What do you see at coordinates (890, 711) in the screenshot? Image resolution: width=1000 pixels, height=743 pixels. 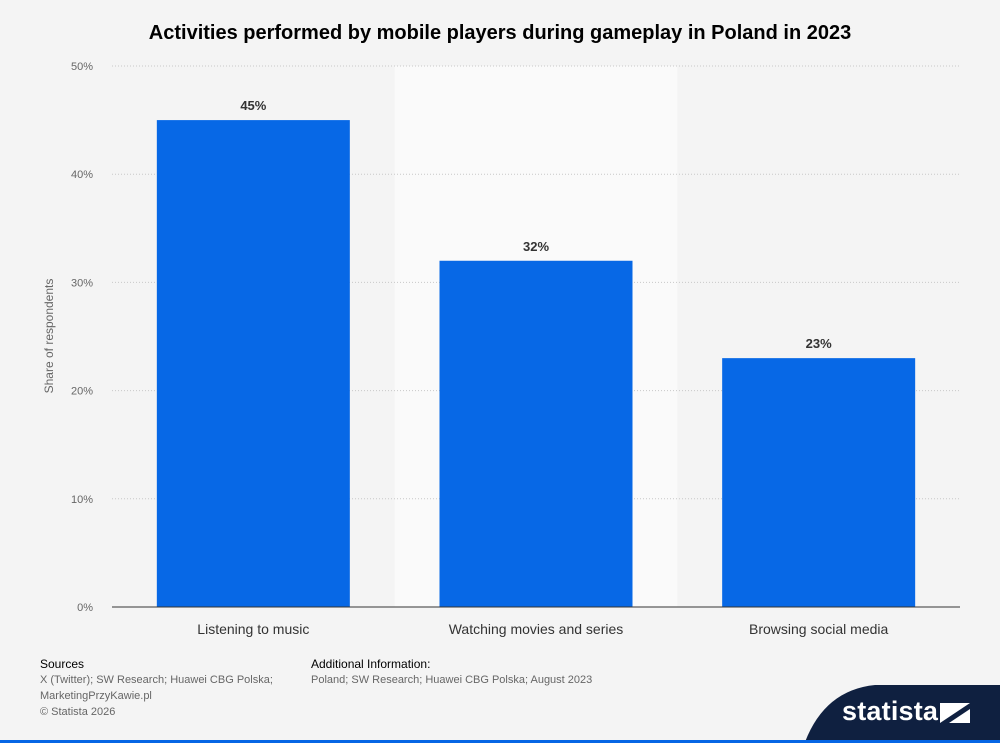 I see `statista-logo: statista` at bounding box center [890, 711].